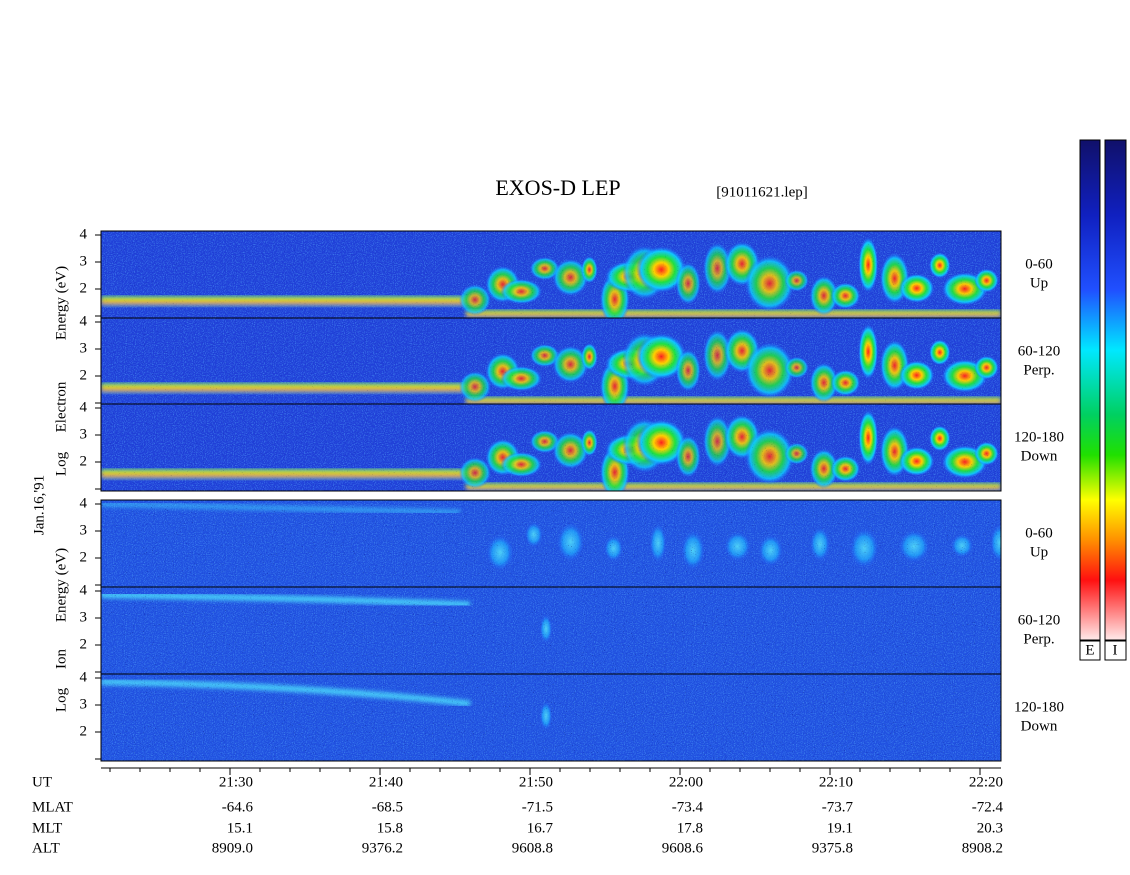 The image size is (1130, 875). I want to click on footer-value: -64.6, so click(238, 807).